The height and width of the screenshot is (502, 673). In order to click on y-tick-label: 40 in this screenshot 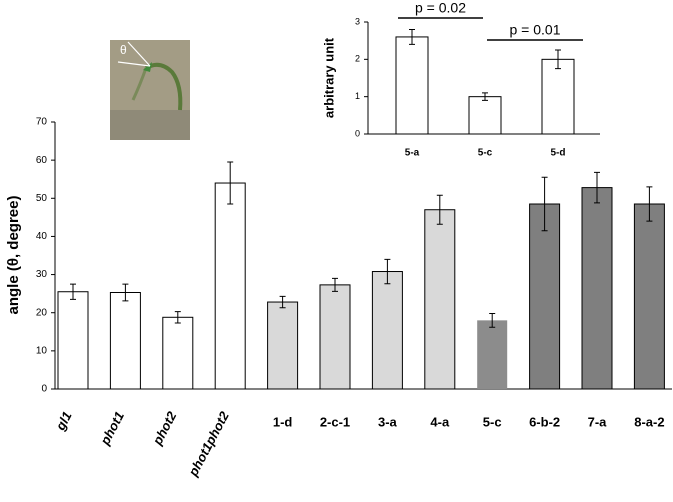, I will do `click(42, 236)`.